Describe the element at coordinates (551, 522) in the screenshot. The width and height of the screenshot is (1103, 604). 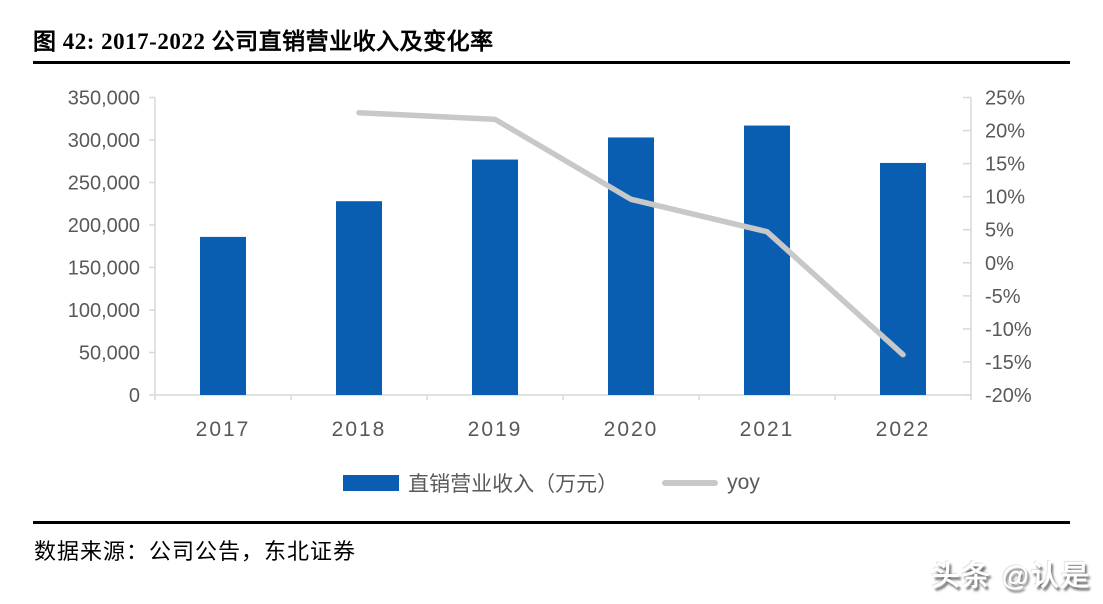
I see `footer-divider` at that location.